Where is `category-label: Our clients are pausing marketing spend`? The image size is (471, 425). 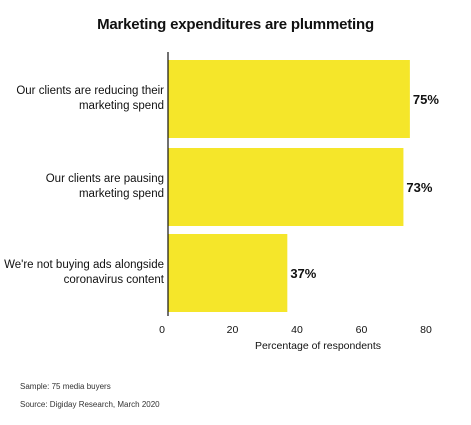 category-label: Our clients are pausing marketing spend is located at coordinates (82, 187).